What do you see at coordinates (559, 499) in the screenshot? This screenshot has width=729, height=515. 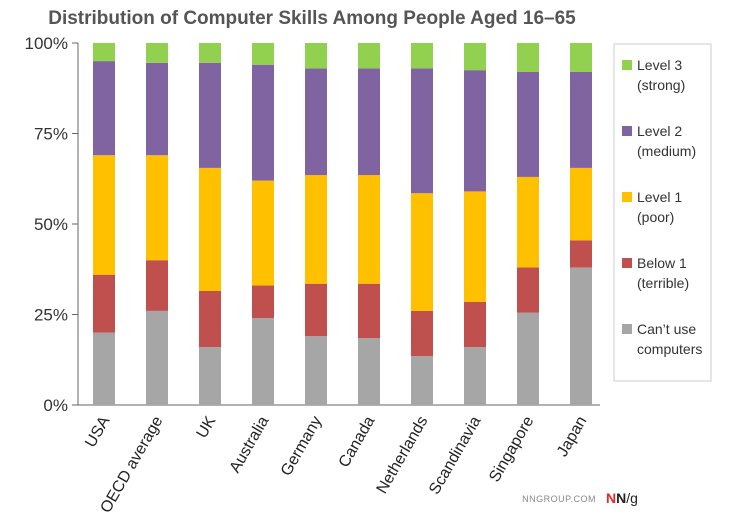 I see `footer-site: NNGROUP.COM` at bounding box center [559, 499].